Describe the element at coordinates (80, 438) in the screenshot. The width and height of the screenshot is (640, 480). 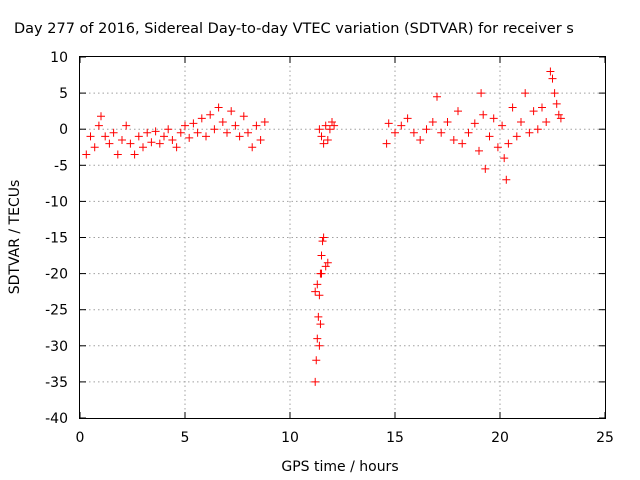
I see `x-tick-label: 0` at that location.